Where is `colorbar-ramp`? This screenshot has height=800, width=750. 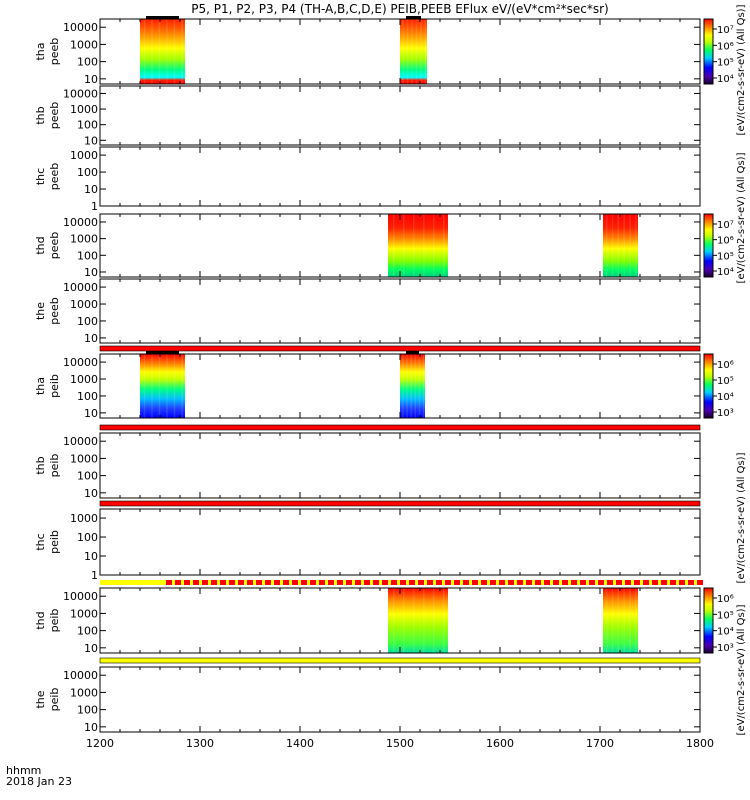
colorbar-ramp is located at coordinates (708, 620).